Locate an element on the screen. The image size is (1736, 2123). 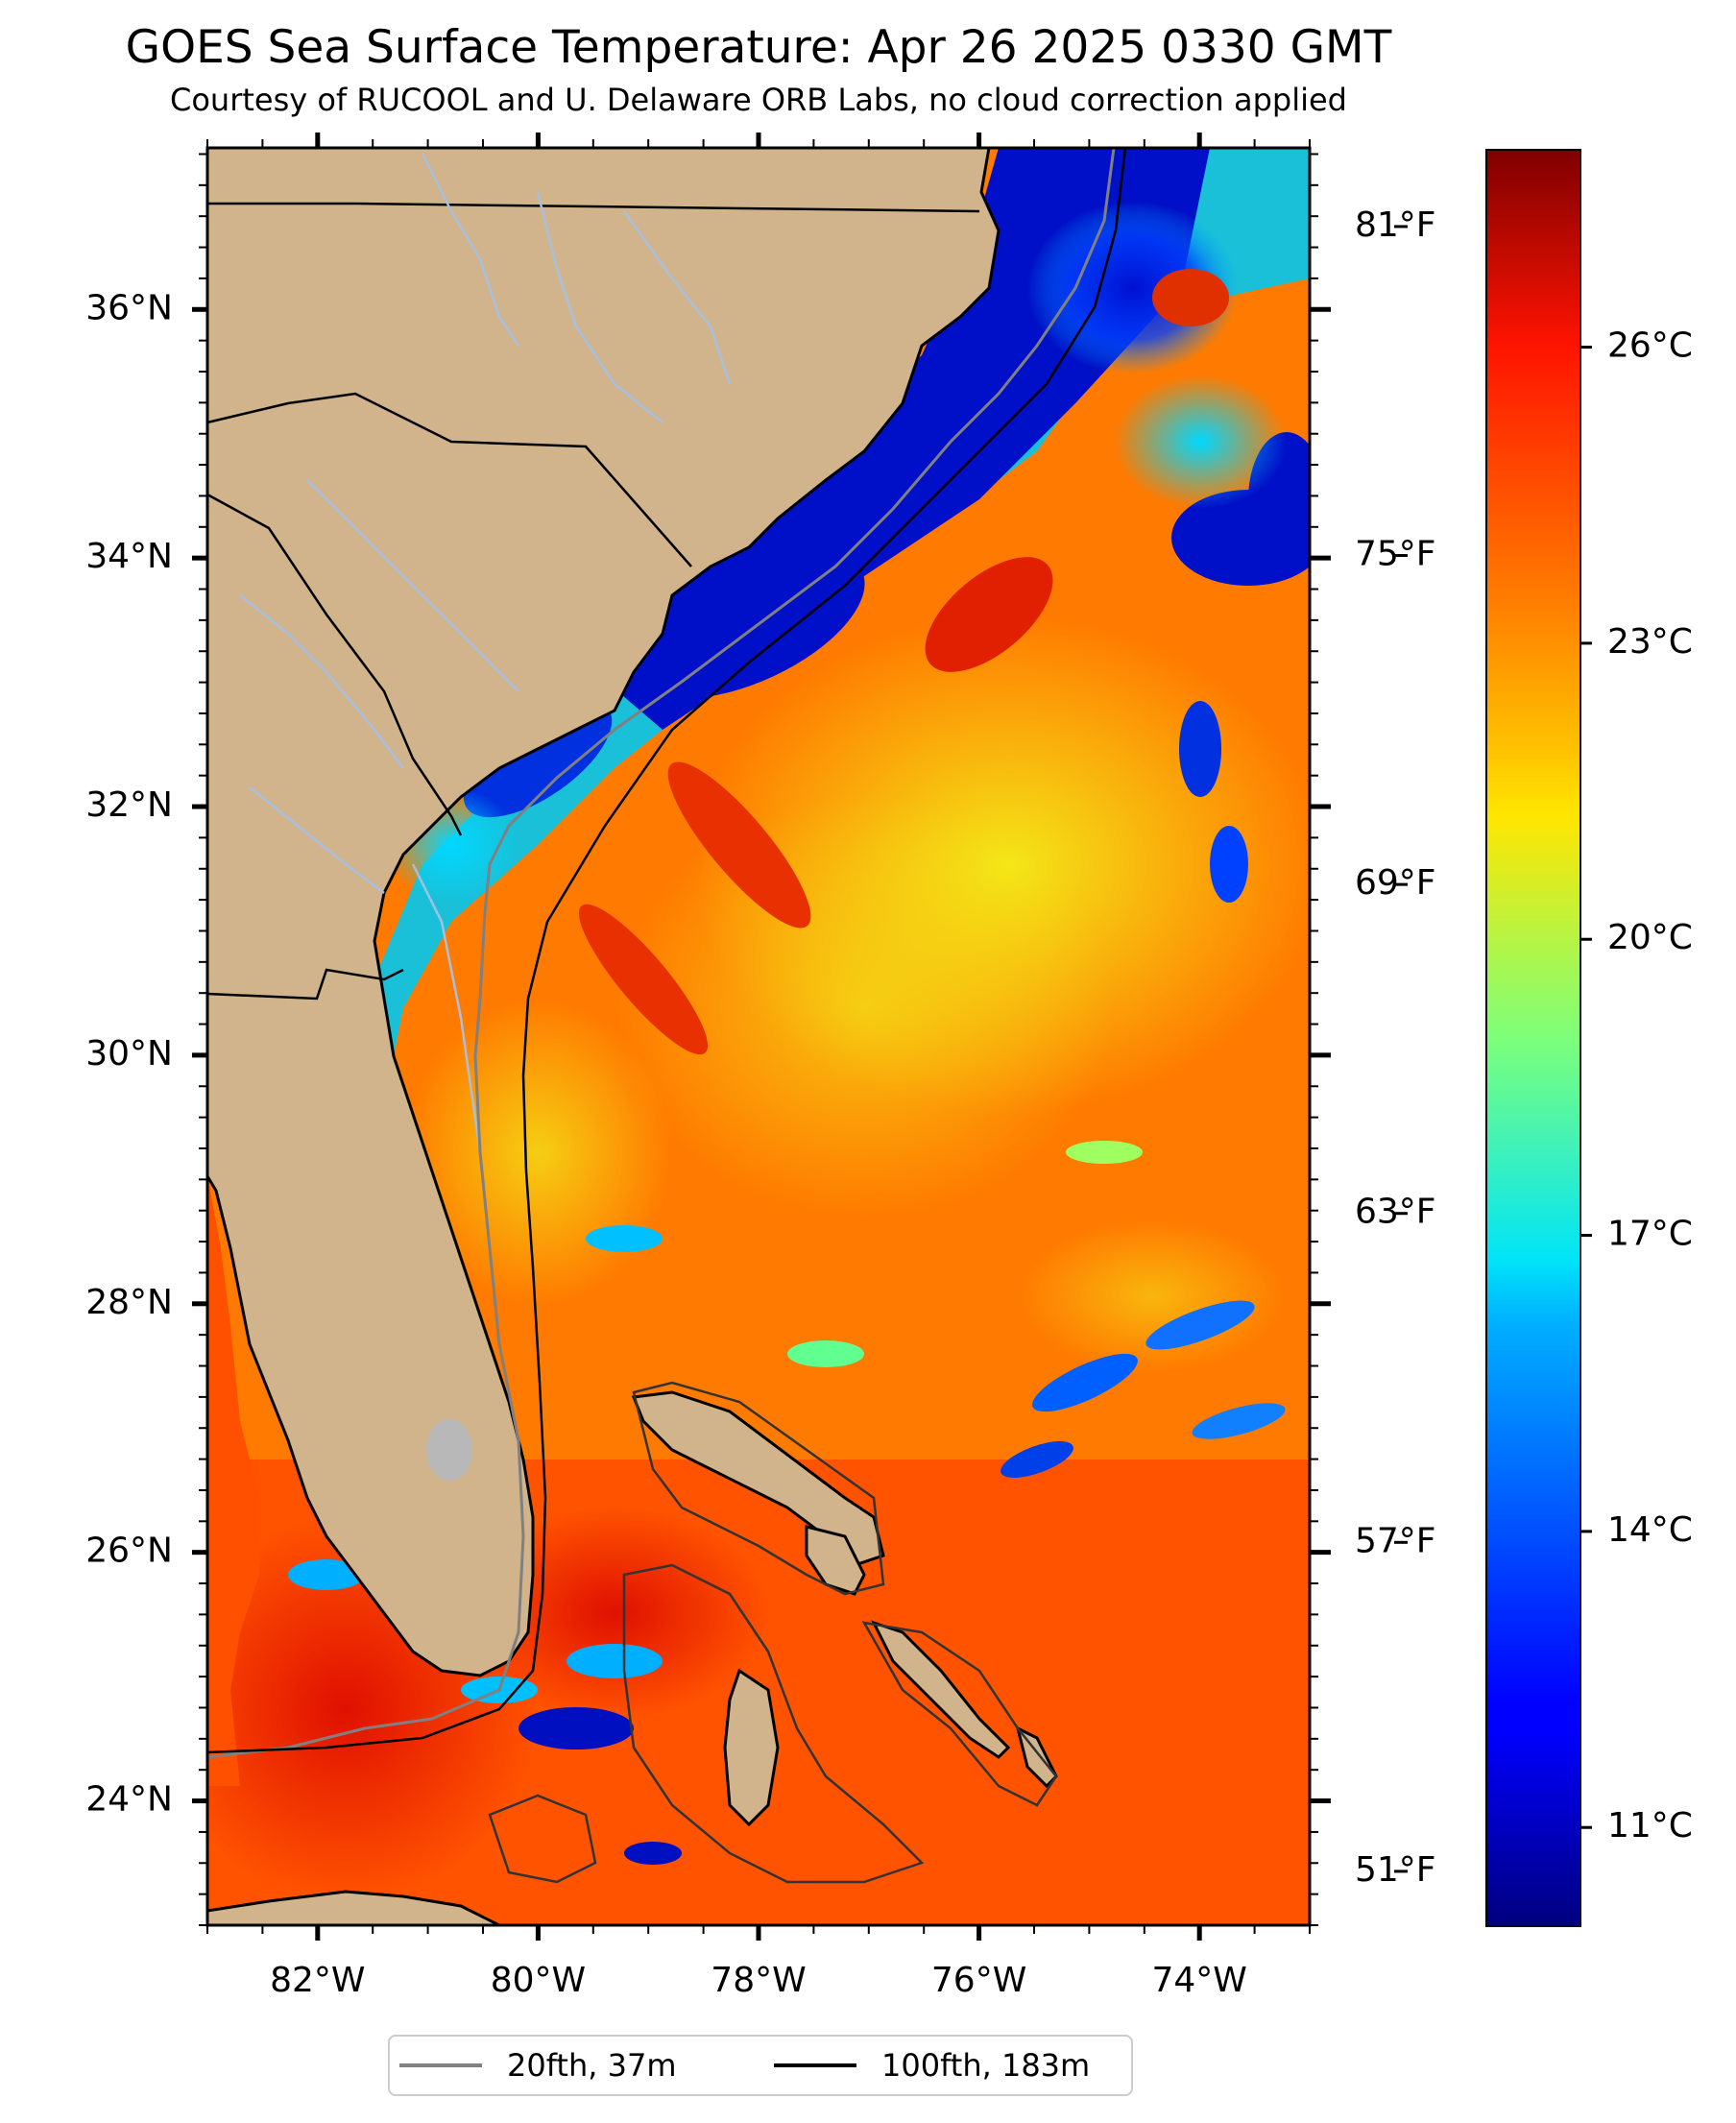
colorbar-tick-label-c: 17°C is located at coordinates (1650, 1234).